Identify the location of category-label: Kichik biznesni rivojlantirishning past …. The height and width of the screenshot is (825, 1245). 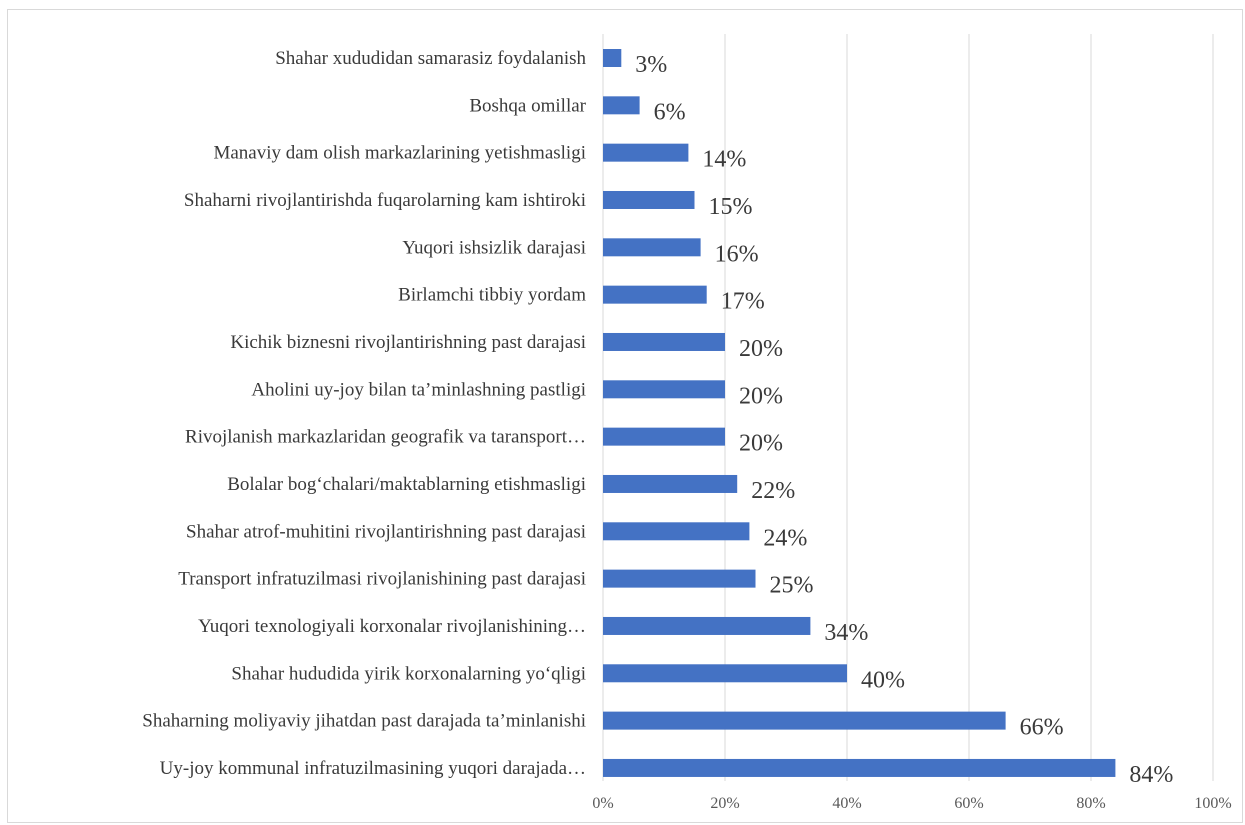
(408, 342).